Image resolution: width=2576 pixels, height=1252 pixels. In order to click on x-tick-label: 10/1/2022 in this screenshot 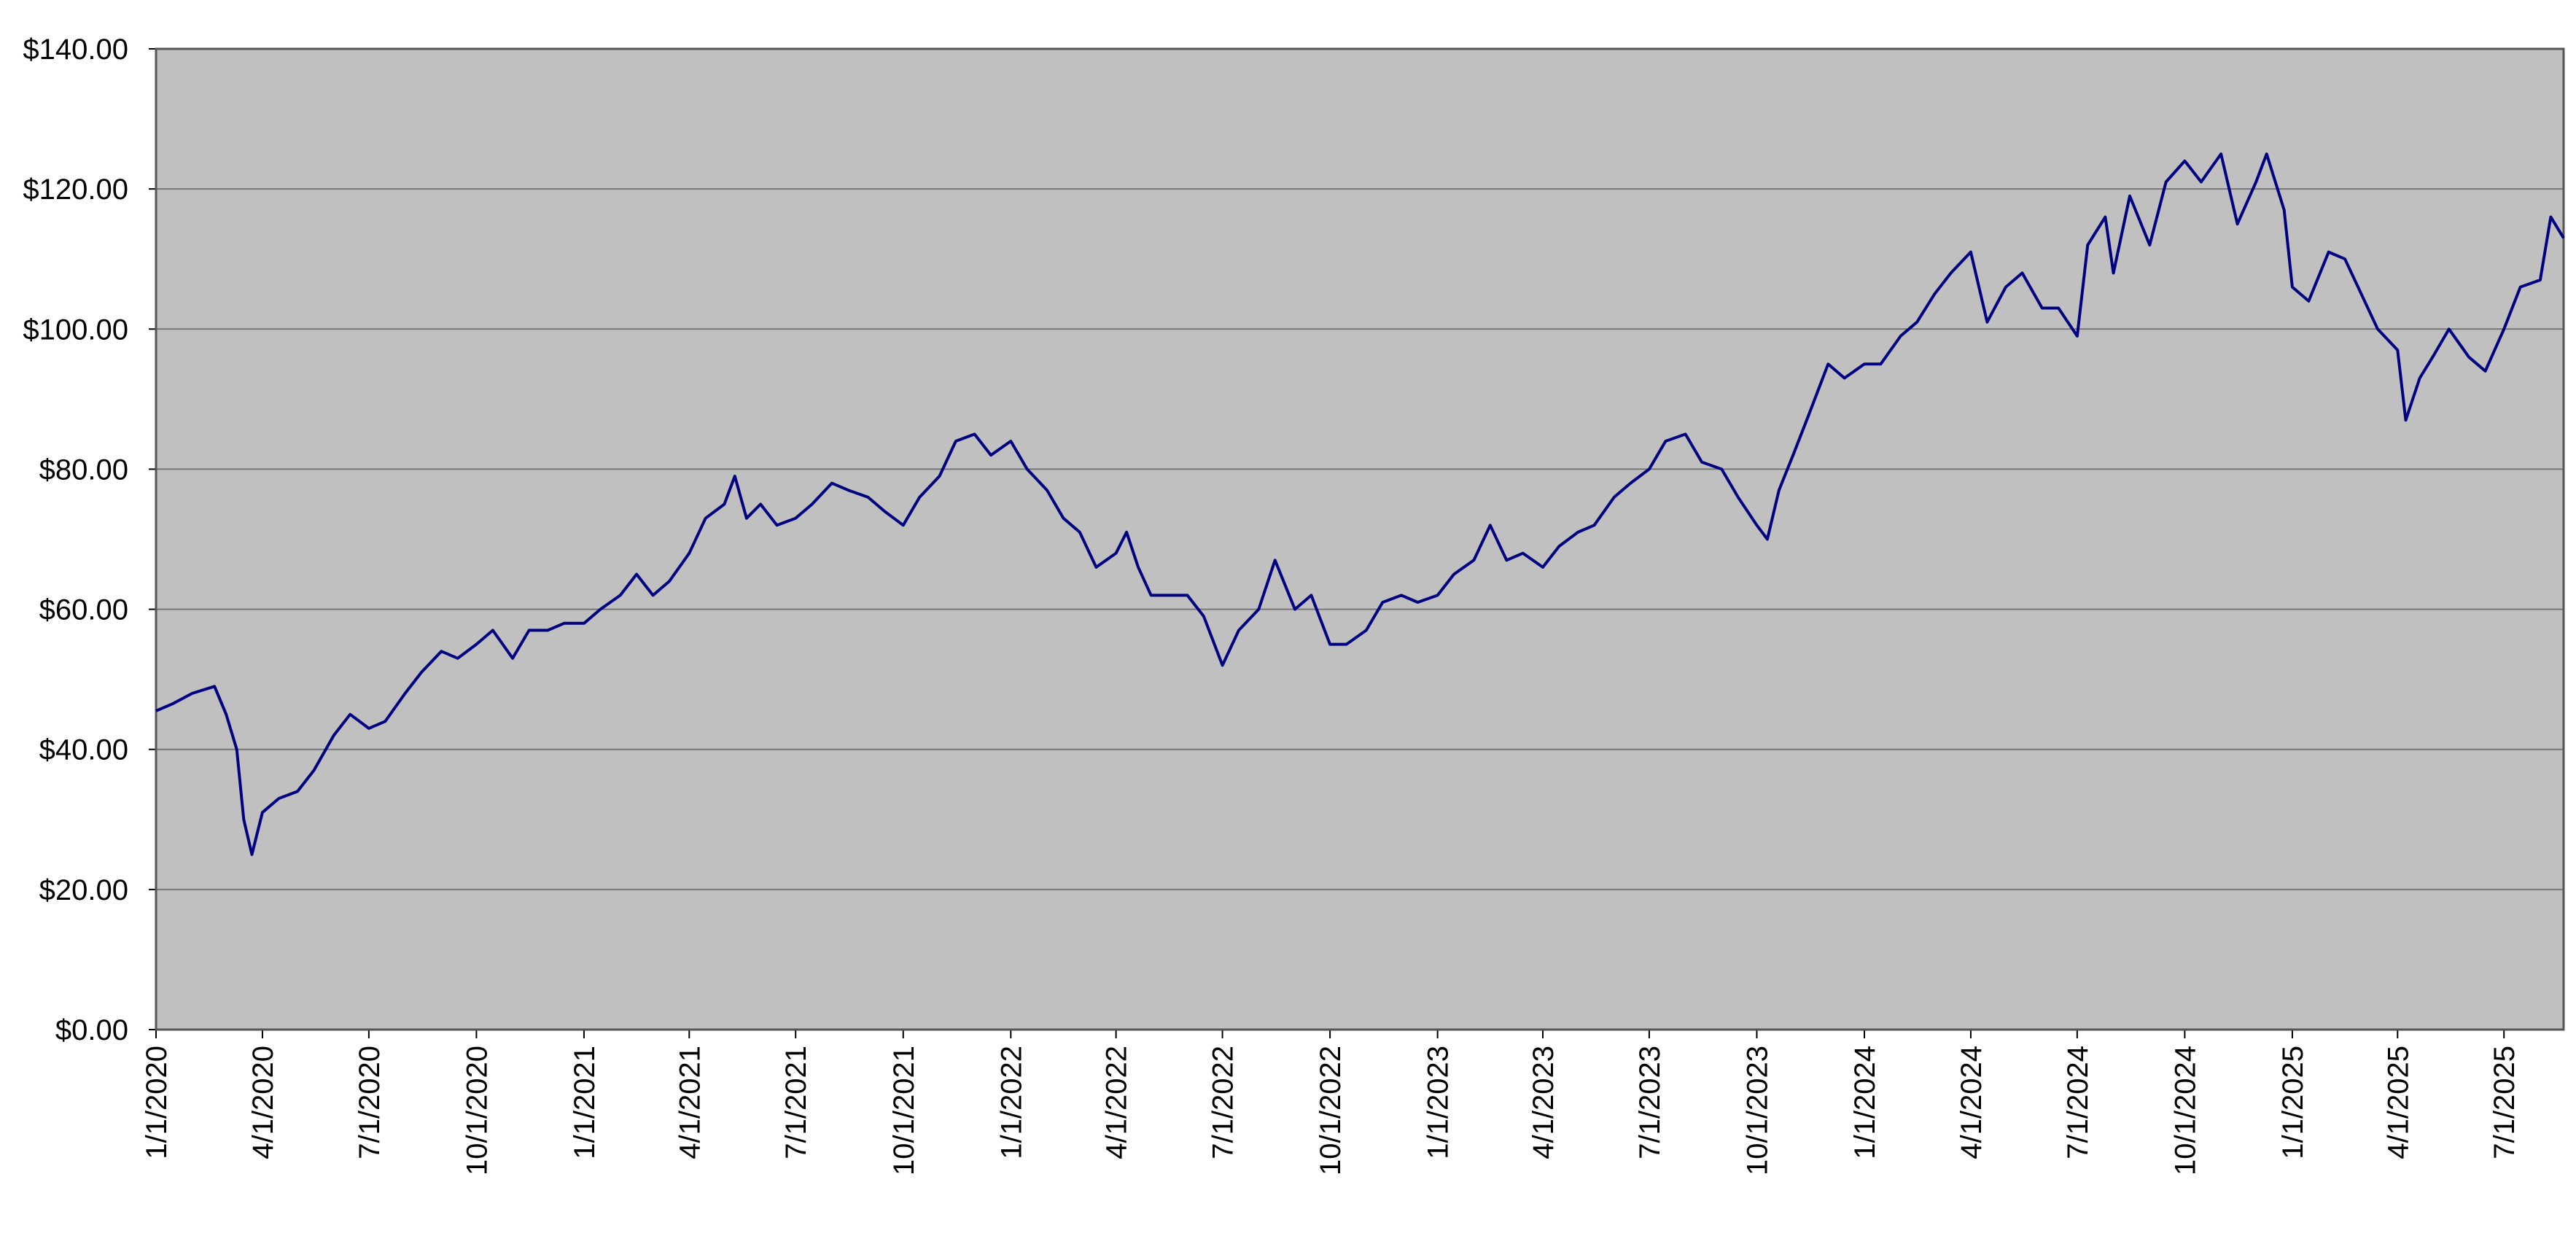, I will do `click(1331, 1110)`.